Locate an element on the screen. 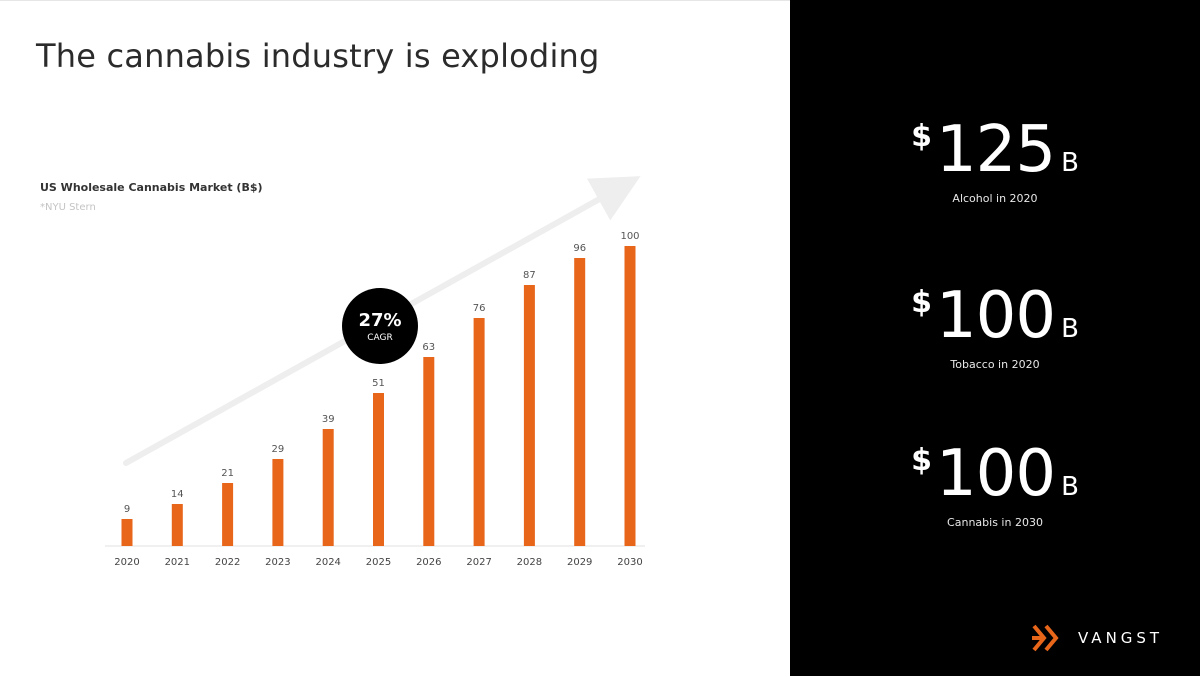  bar-2030 is located at coordinates (630, 396).